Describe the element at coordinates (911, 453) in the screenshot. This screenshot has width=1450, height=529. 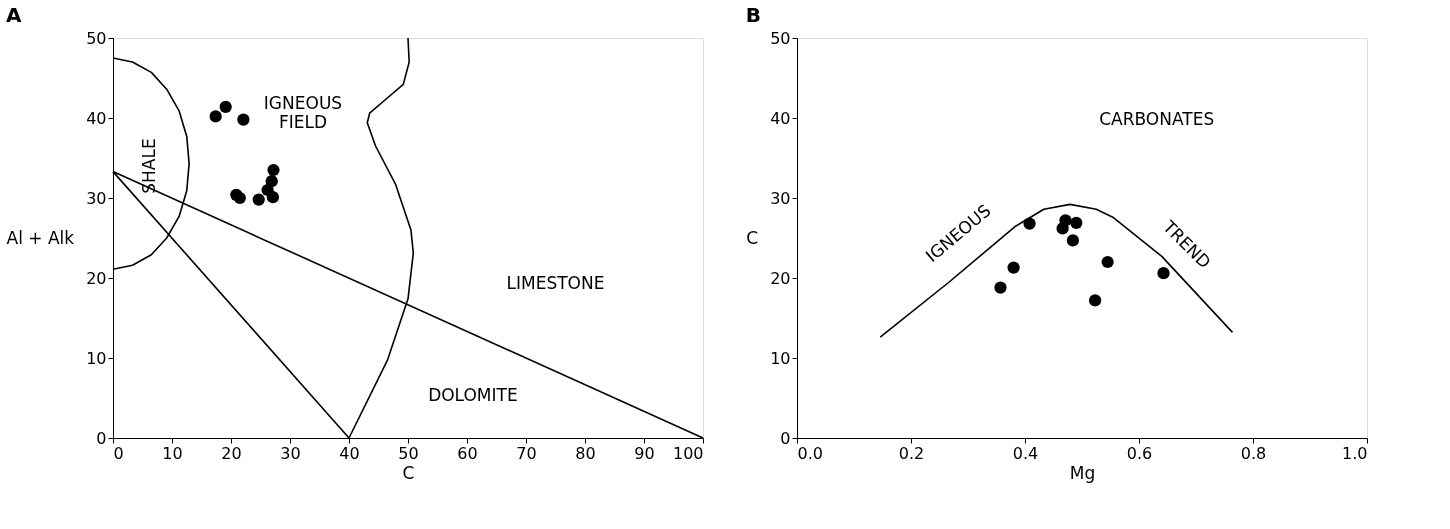
I see `x-tick-label: 0.2` at that location.